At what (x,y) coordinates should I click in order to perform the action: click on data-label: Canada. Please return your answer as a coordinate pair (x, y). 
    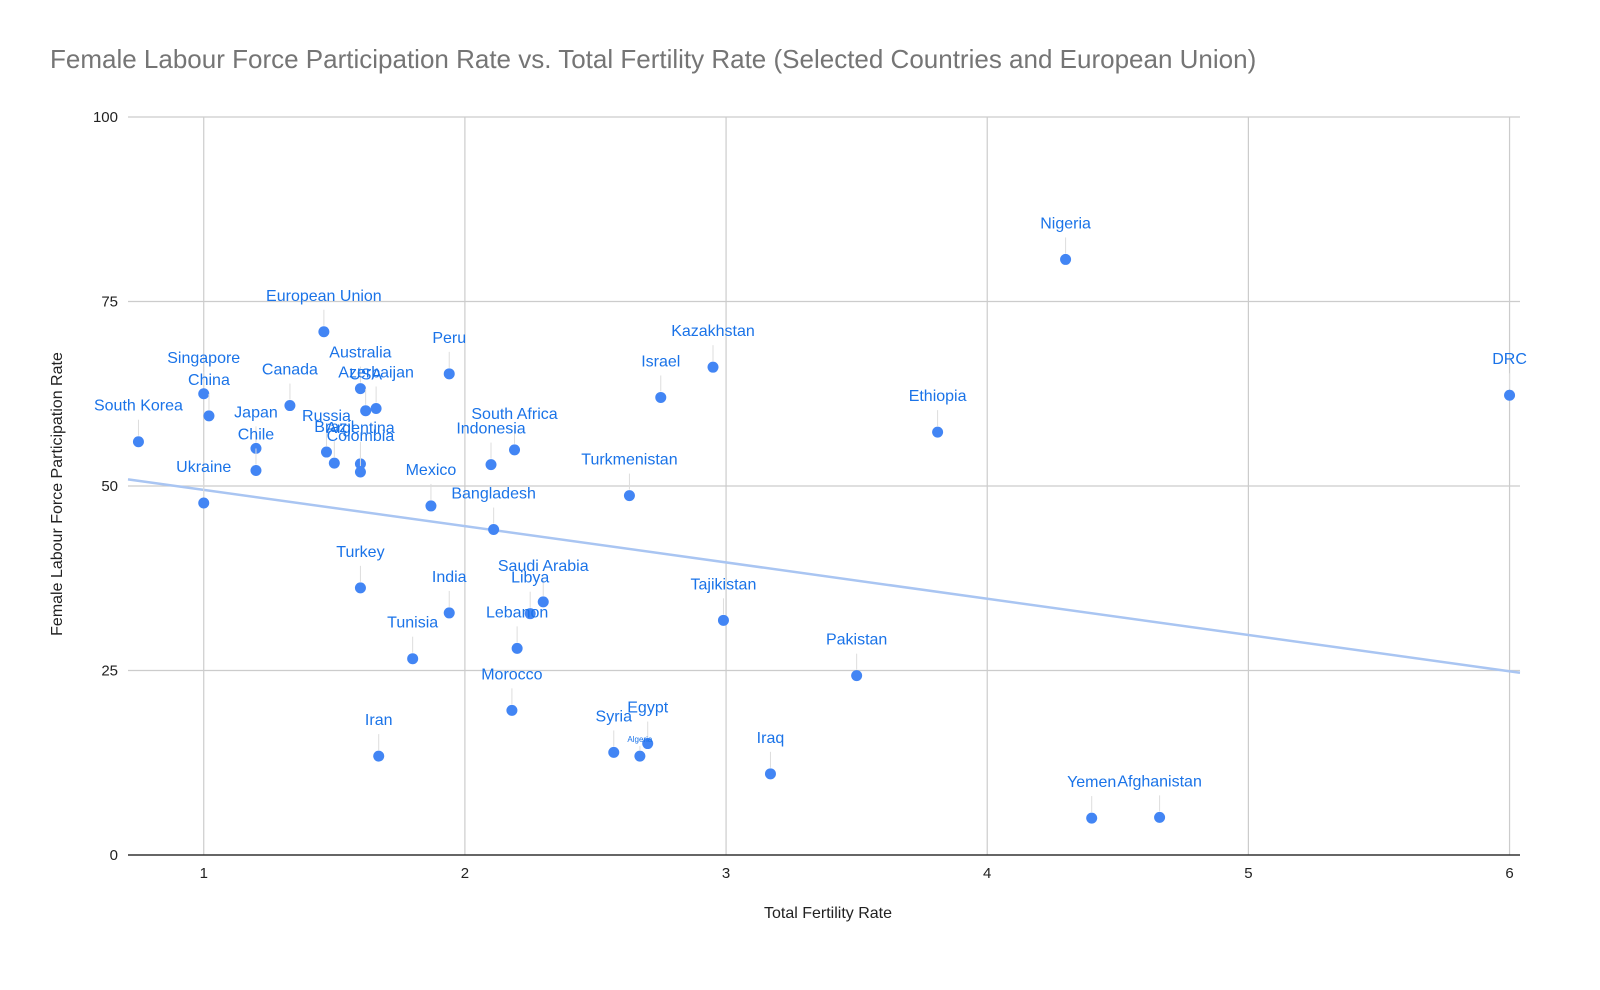
    Looking at the image, I should click on (290, 370).